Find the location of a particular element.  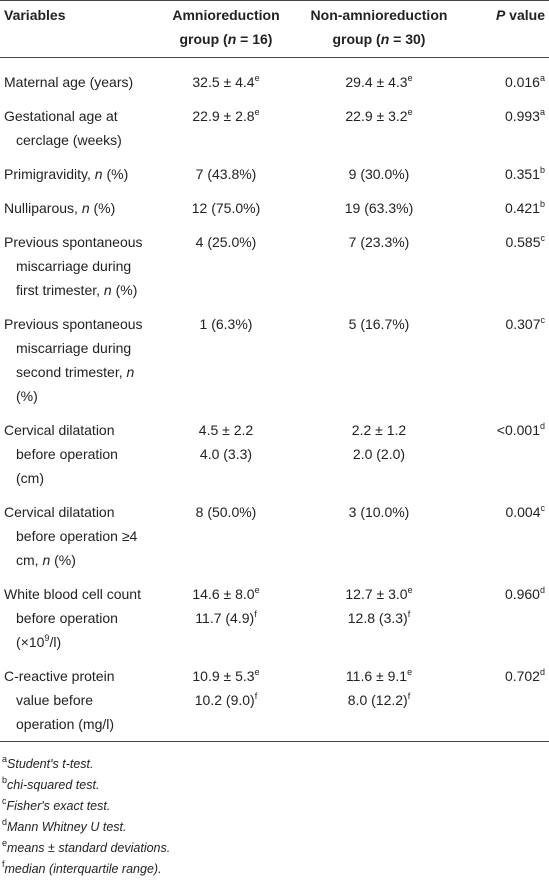

text: Gestational age at cerclage (weeks) is located at coordinates (63, 128).